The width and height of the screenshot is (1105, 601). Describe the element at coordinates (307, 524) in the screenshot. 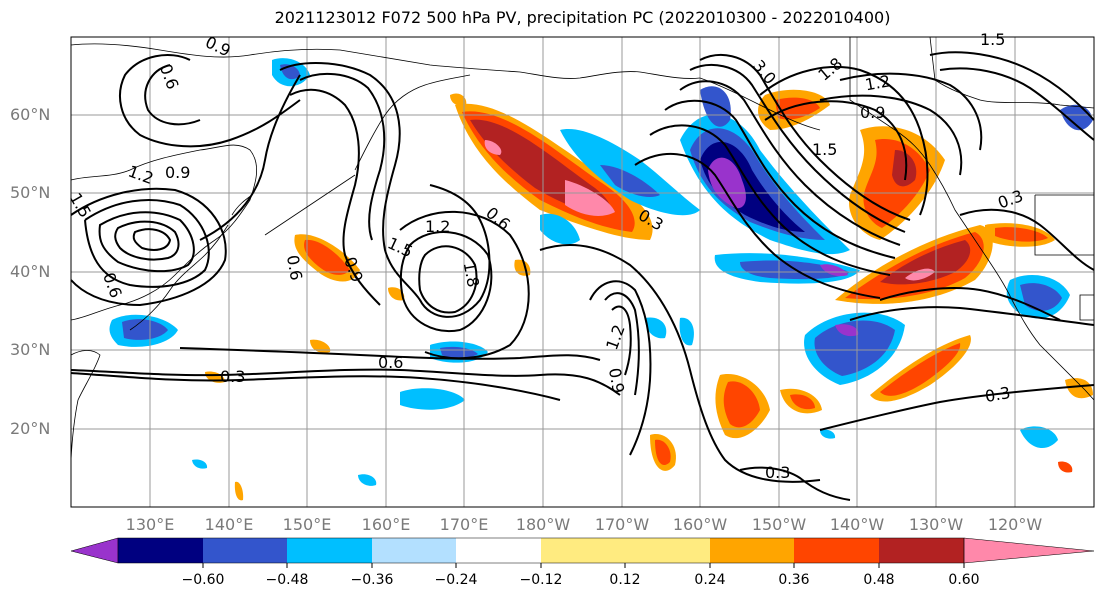

I see `lon-label: 150°E` at that location.